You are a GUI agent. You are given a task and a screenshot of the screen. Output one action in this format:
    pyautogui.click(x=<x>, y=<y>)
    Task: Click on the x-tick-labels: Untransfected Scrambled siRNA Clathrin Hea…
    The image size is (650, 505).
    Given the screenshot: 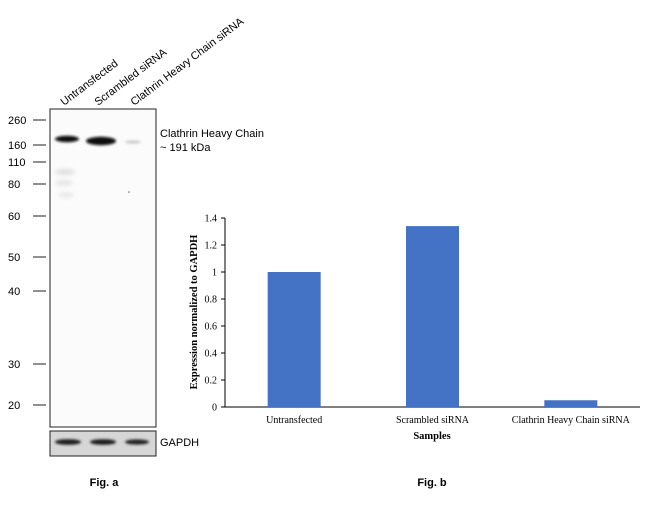 What is the action you would take?
    pyautogui.click(x=448, y=420)
    